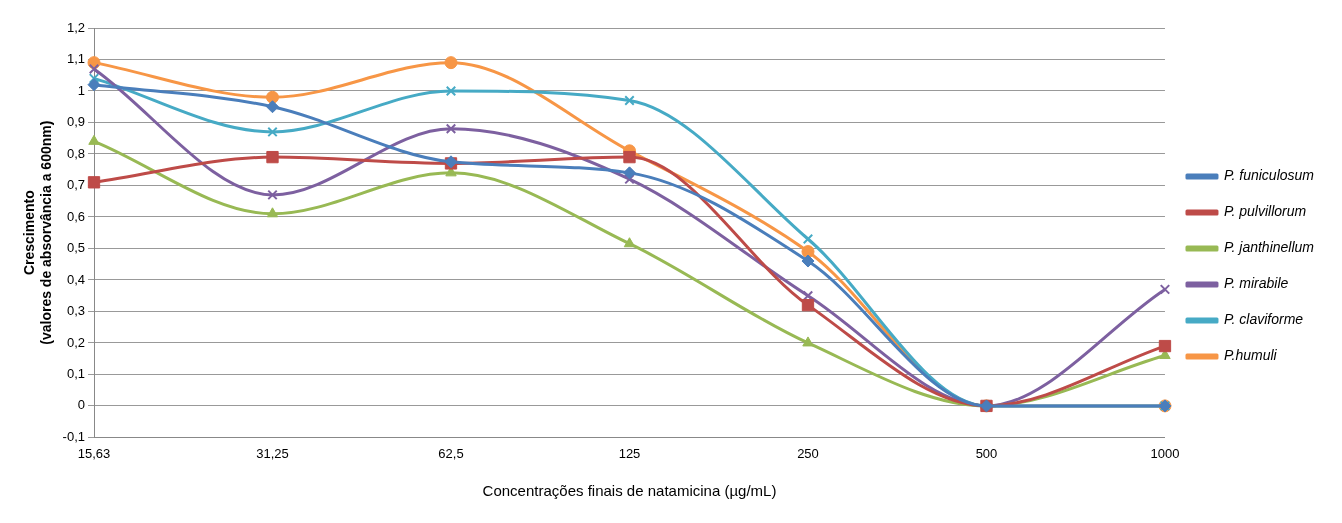 The width and height of the screenshot is (1342, 523). I want to click on x-tick-label: 15,63, so click(94, 453).